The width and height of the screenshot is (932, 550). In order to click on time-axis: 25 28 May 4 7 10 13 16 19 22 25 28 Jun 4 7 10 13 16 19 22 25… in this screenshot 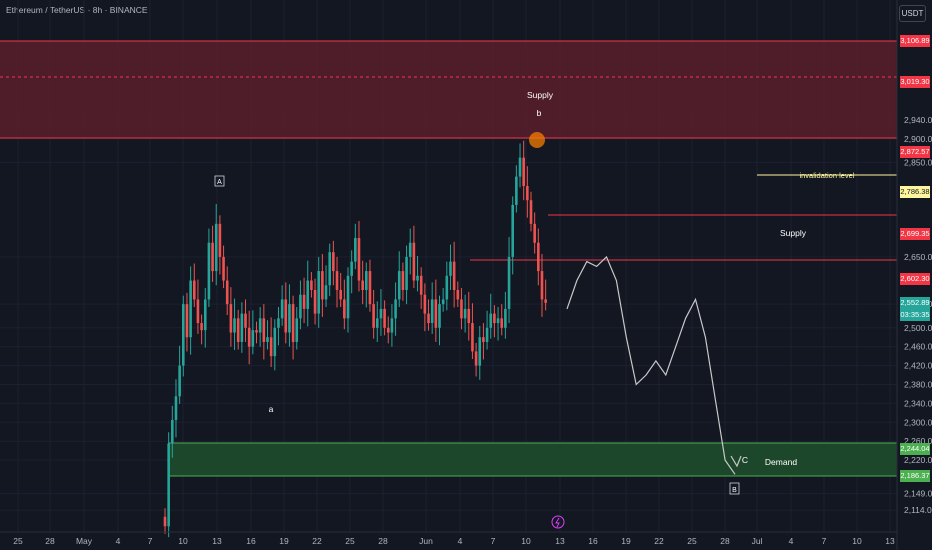, I will do `click(454, 541)`.